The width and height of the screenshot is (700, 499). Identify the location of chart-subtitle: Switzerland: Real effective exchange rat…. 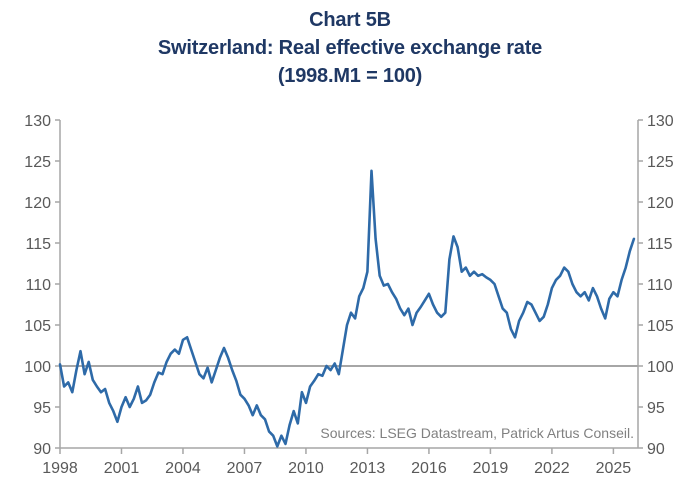
(350, 48).